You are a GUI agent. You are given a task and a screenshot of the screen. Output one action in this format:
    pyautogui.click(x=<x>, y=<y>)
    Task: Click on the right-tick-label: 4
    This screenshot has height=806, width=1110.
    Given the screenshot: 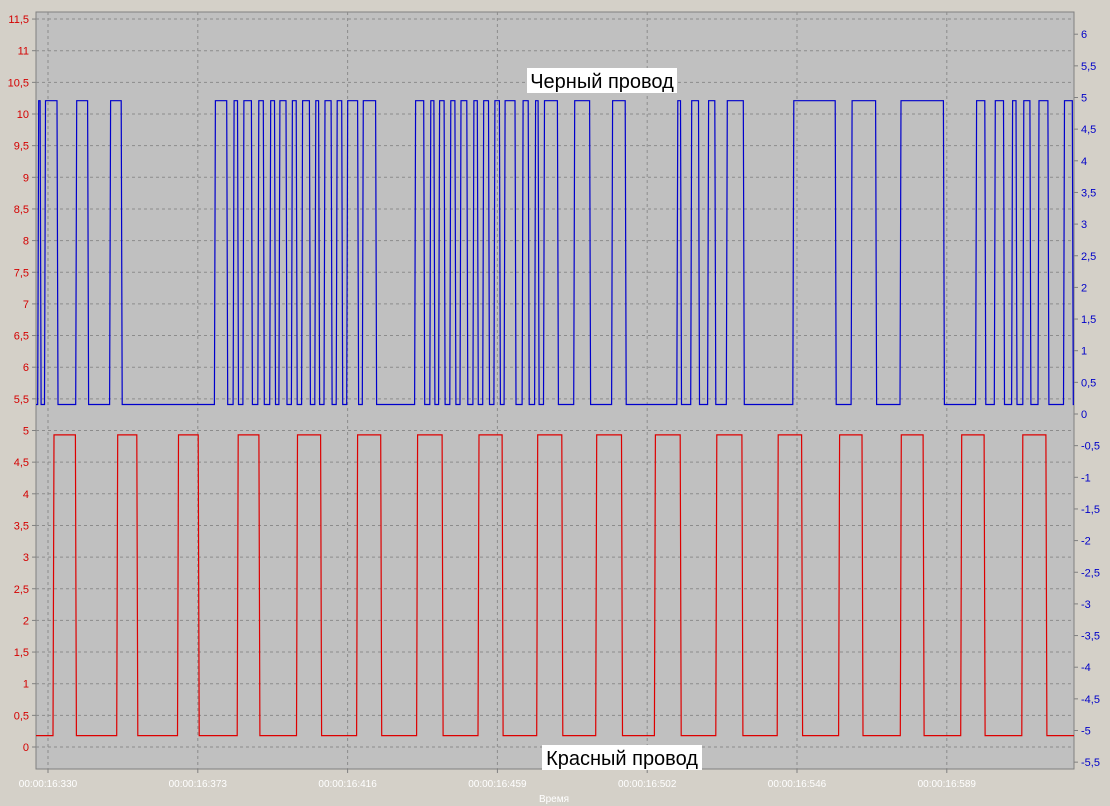 What is the action you would take?
    pyautogui.click(x=1084, y=162)
    